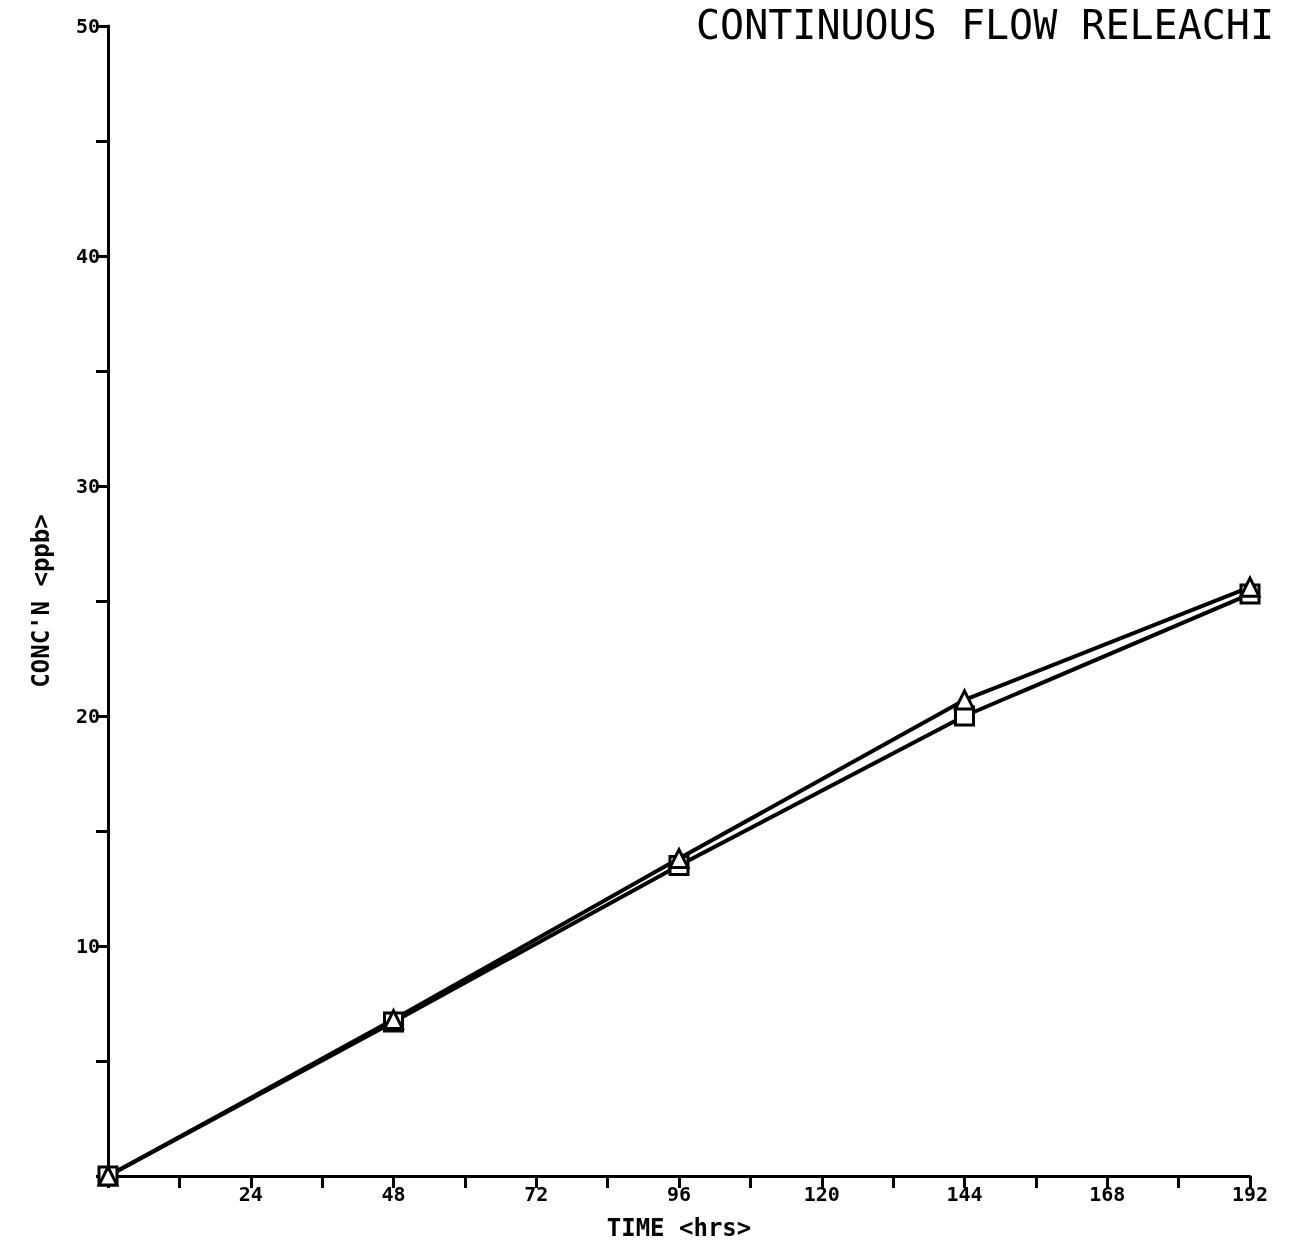 Image resolution: width=1289 pixels, height=1254 pixels. Describe the element at coordinates (1250, 1194) in the screenshot. I see `x-tick-label: 192` at that location.